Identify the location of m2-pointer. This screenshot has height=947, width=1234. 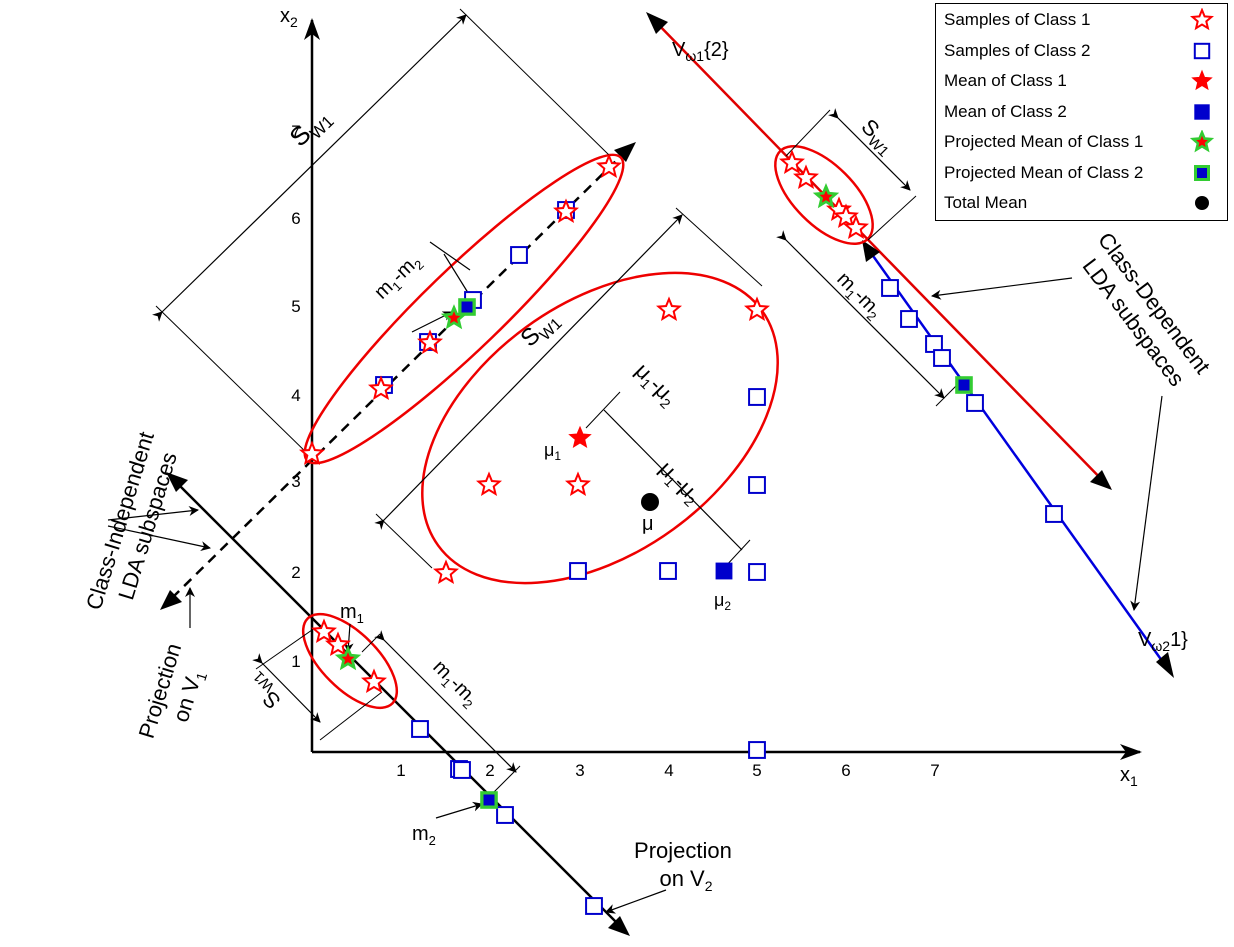
(459, 810).